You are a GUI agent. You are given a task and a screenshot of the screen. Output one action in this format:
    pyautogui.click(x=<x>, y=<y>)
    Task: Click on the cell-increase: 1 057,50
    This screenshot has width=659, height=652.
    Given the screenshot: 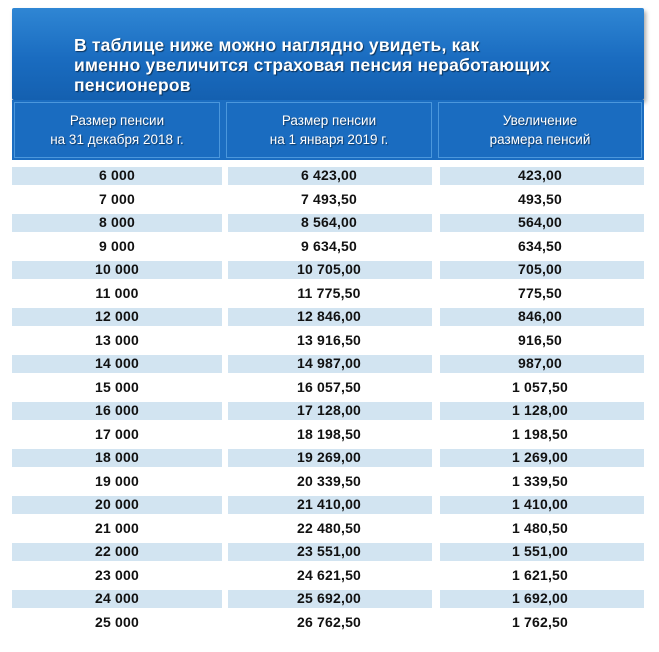 What is the action you would take?
    pyautogui.click(x=540, y=386)
    